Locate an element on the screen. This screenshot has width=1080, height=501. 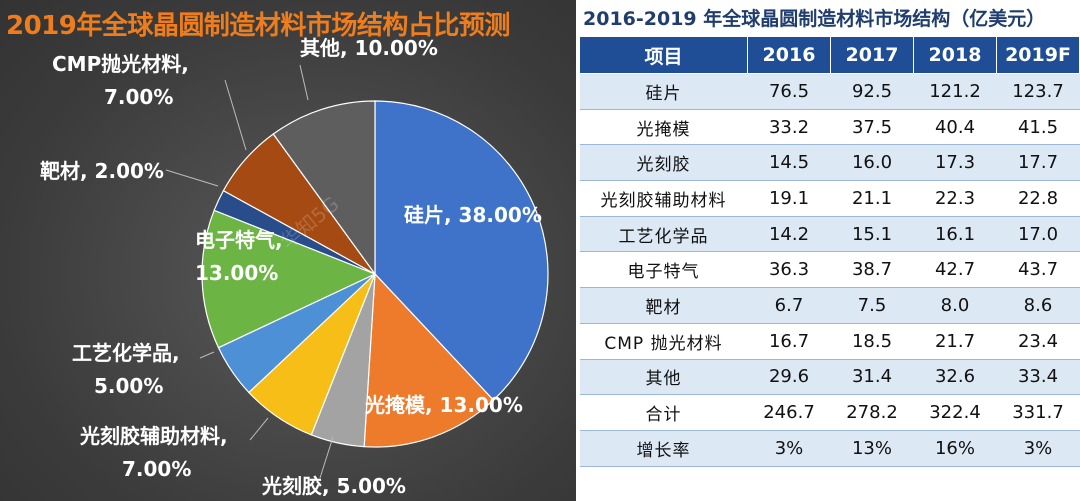
table-row: 光掩模 33.2 37.5 40.4 41.5 is located at coordinates (829, 127).